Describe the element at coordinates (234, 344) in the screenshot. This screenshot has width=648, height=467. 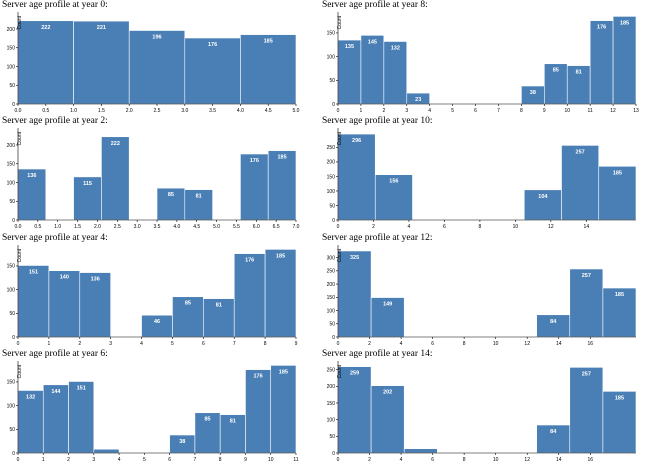
I see `x-tick-label: 7` at that location.